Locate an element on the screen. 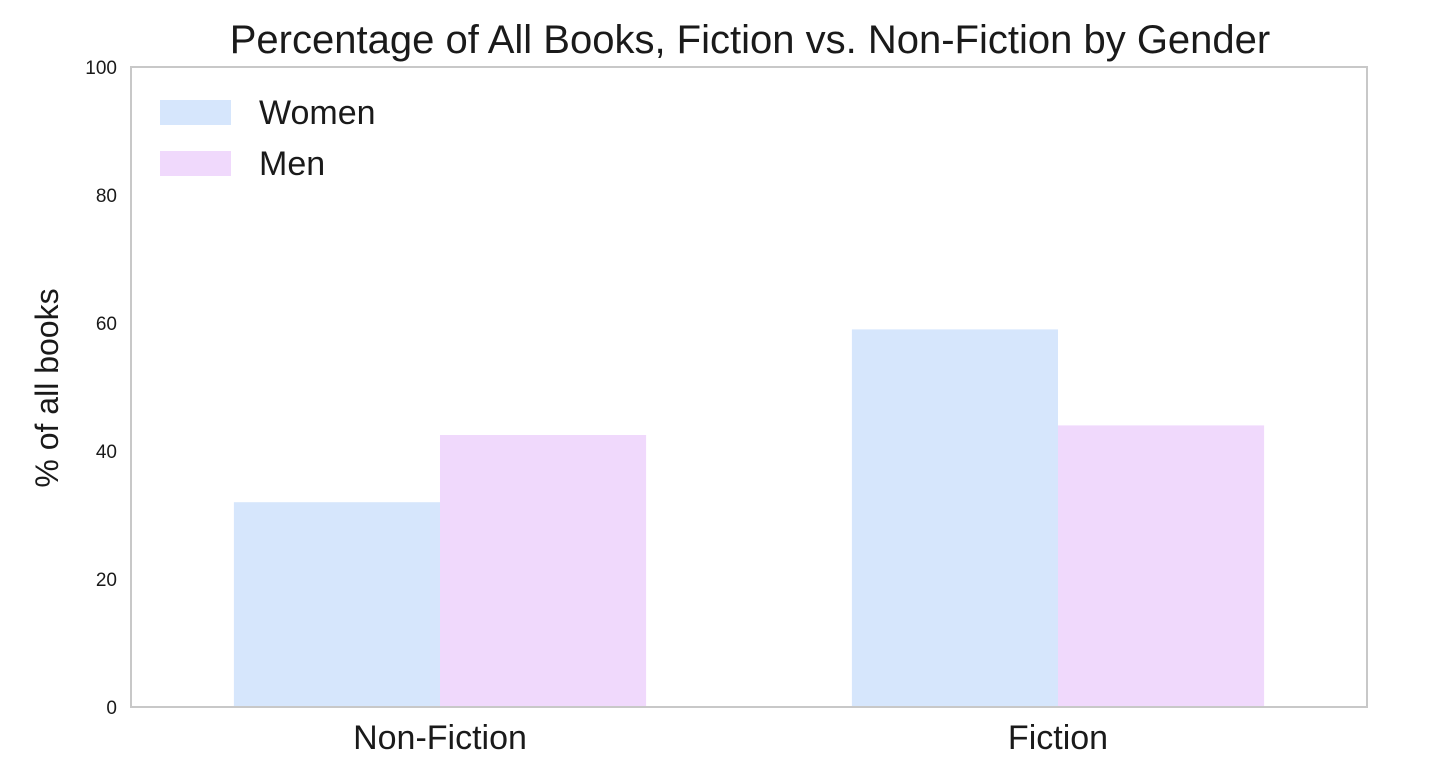  legend-label-men: Men is located at coordinates (292, 164).